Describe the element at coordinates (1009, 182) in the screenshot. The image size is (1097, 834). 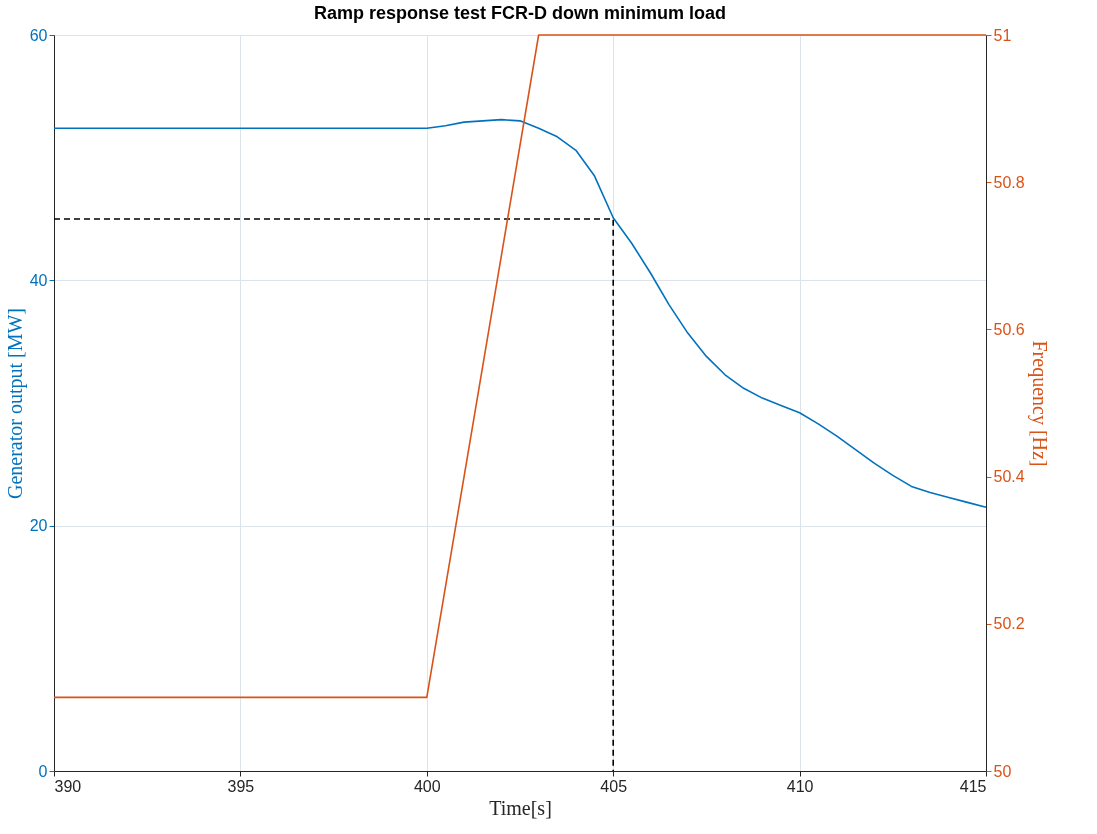
I see `y2-tick-label: 50.8` at that location.